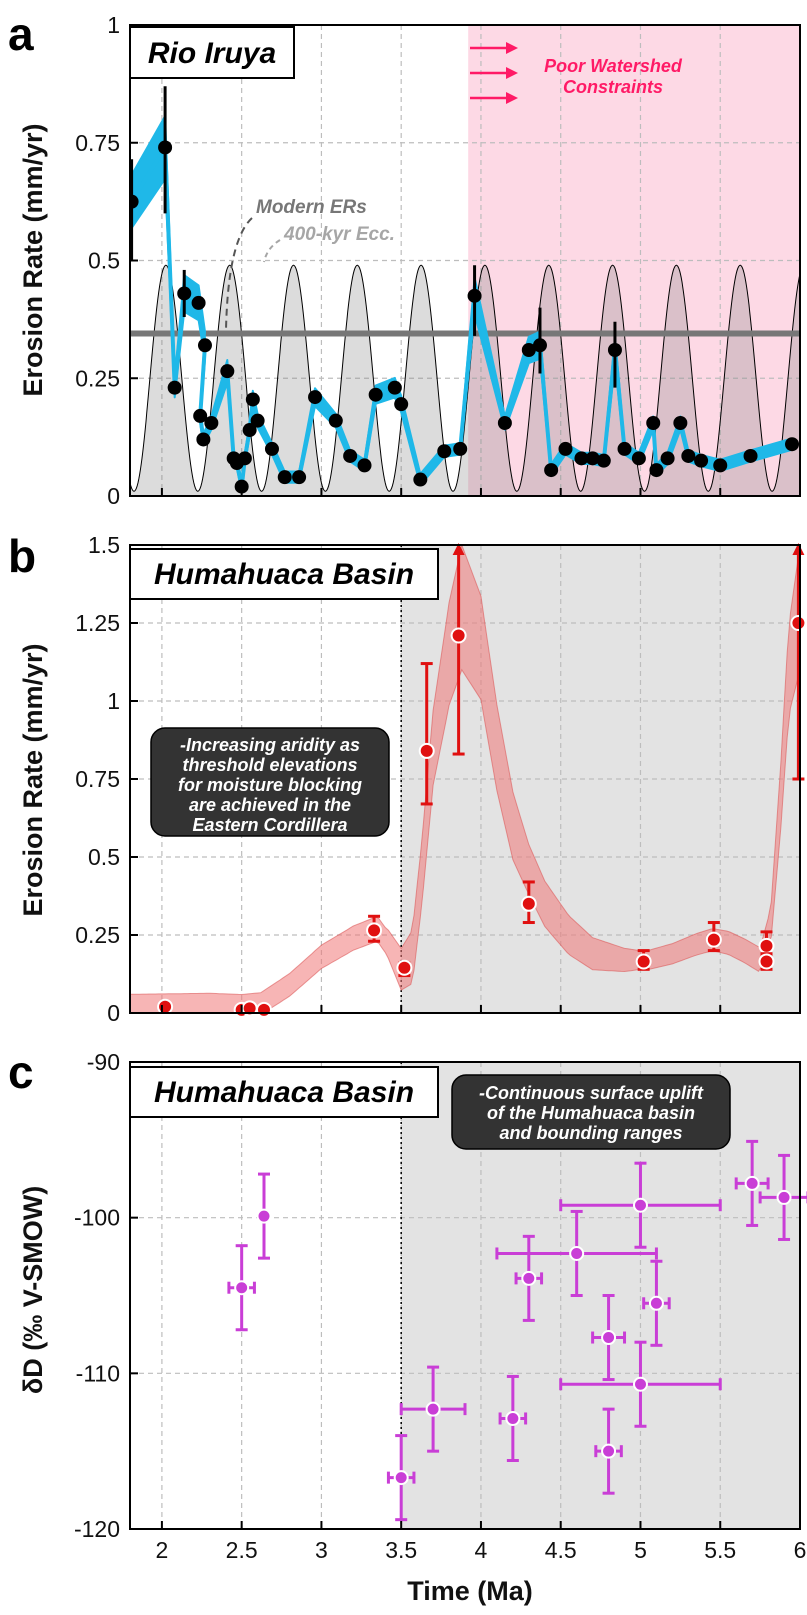 Image resolution: width=807 pixels, height=1615 pixels. I want to click on y-tick-label: 0.75, so click(97, 143).